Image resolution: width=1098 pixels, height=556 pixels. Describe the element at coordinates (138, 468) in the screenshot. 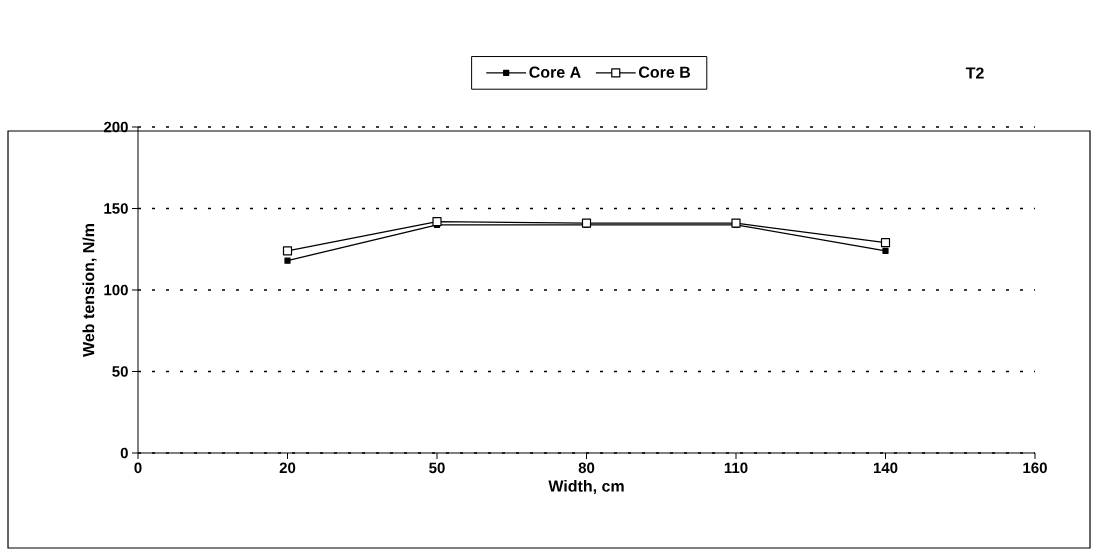

I see `x-tick-label: 0` at that location.